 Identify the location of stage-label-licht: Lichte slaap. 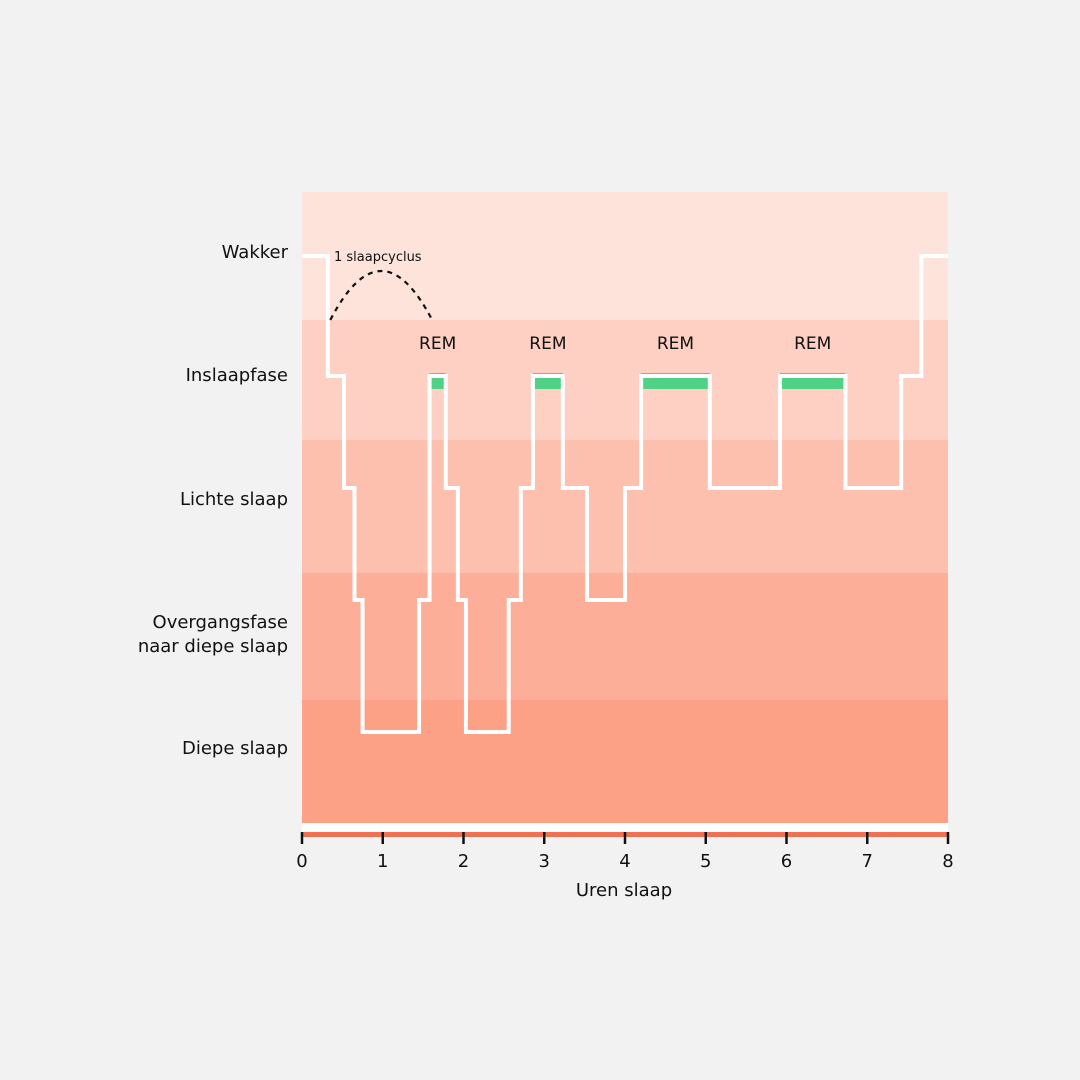
(234, 499).